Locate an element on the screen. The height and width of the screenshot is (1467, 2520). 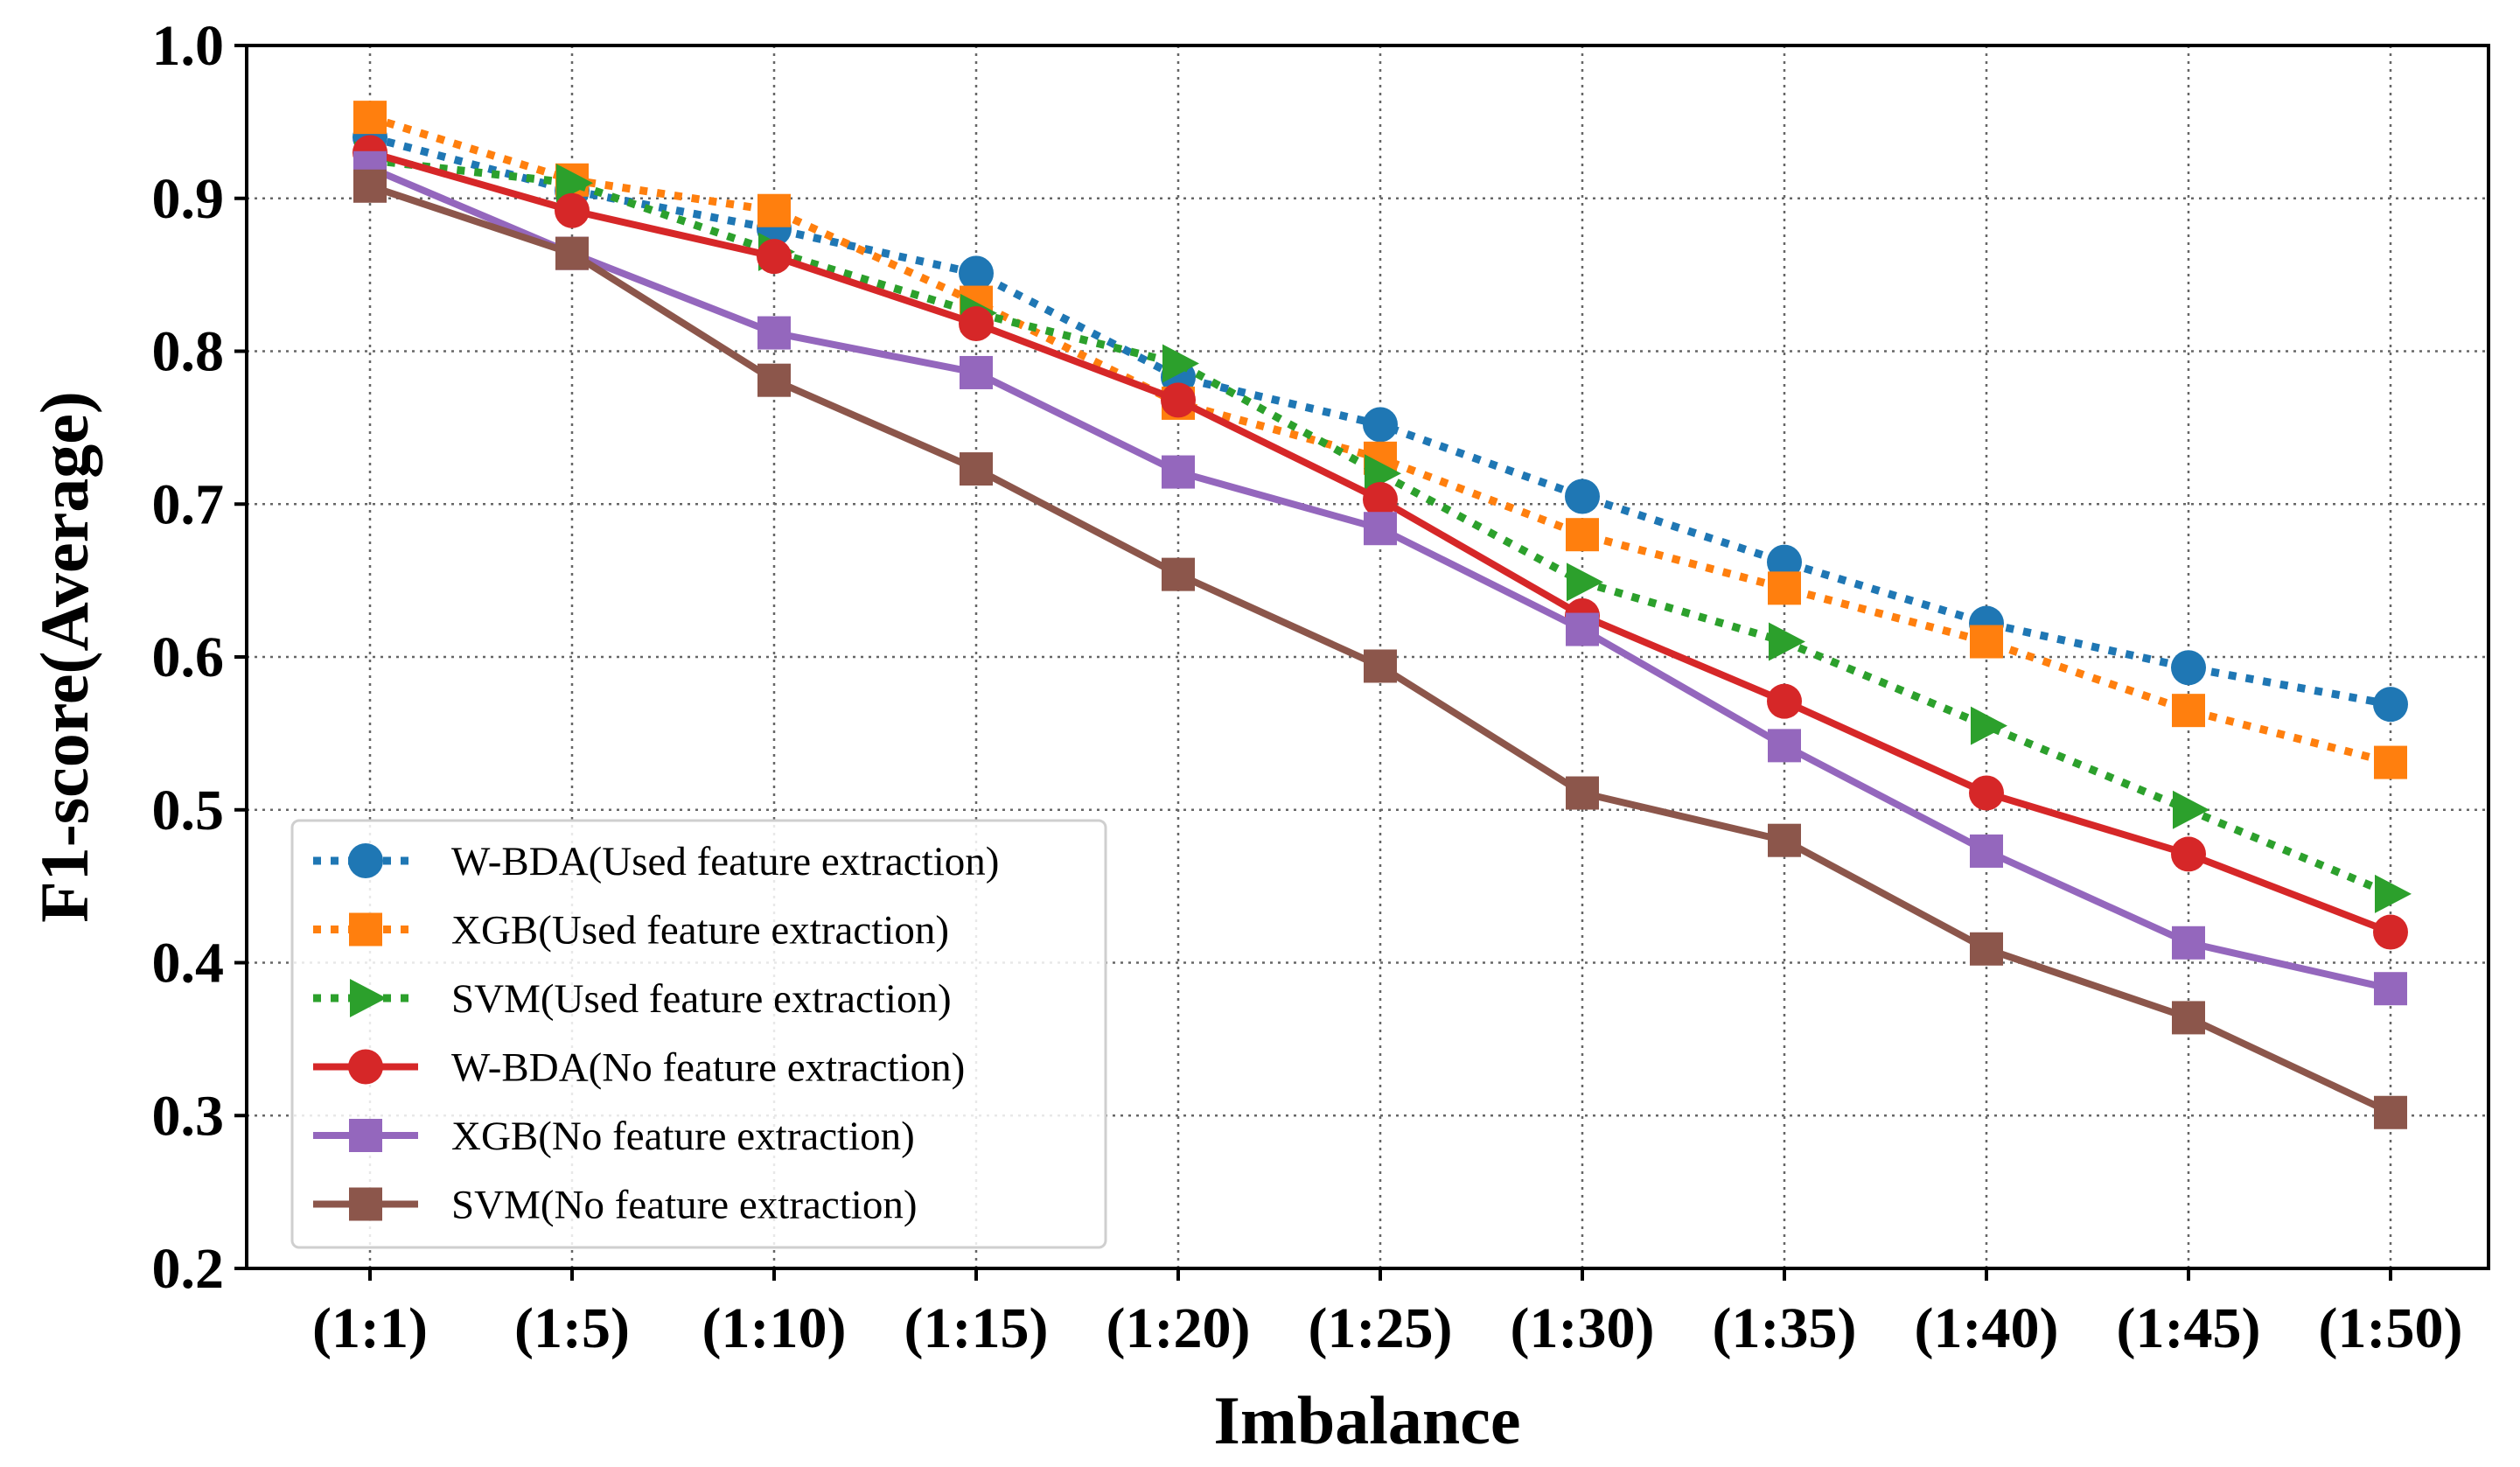
legend-item: SVM(Used feature extraction) is located at coordinates (632, 999).